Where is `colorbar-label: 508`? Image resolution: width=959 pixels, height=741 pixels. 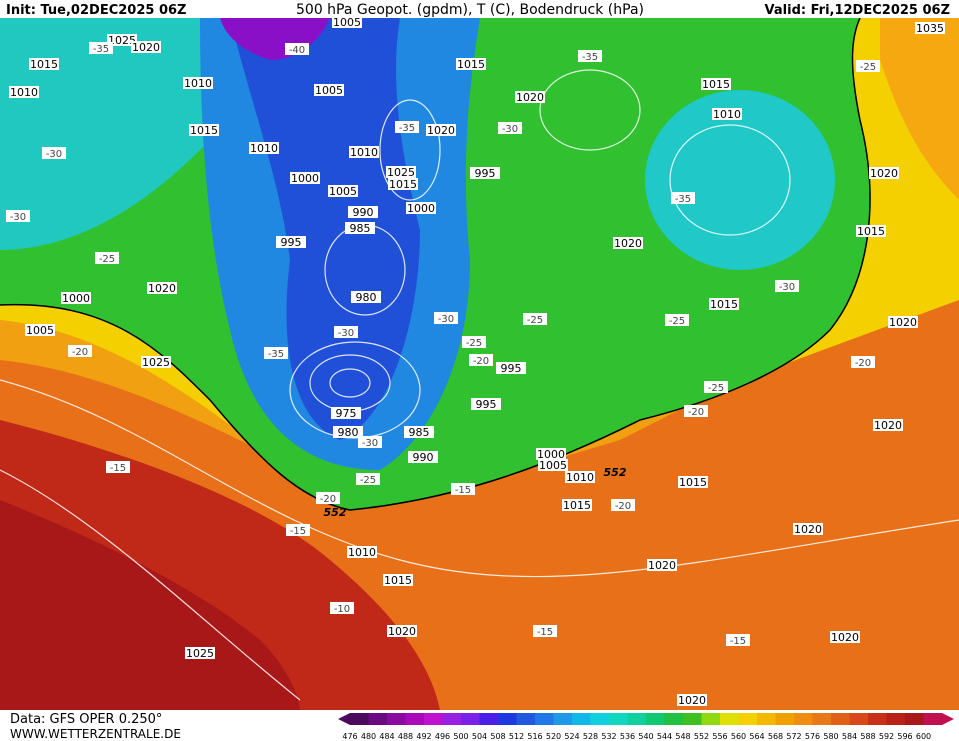 colorbar-label: 508 is located at coordinates (497, 736).